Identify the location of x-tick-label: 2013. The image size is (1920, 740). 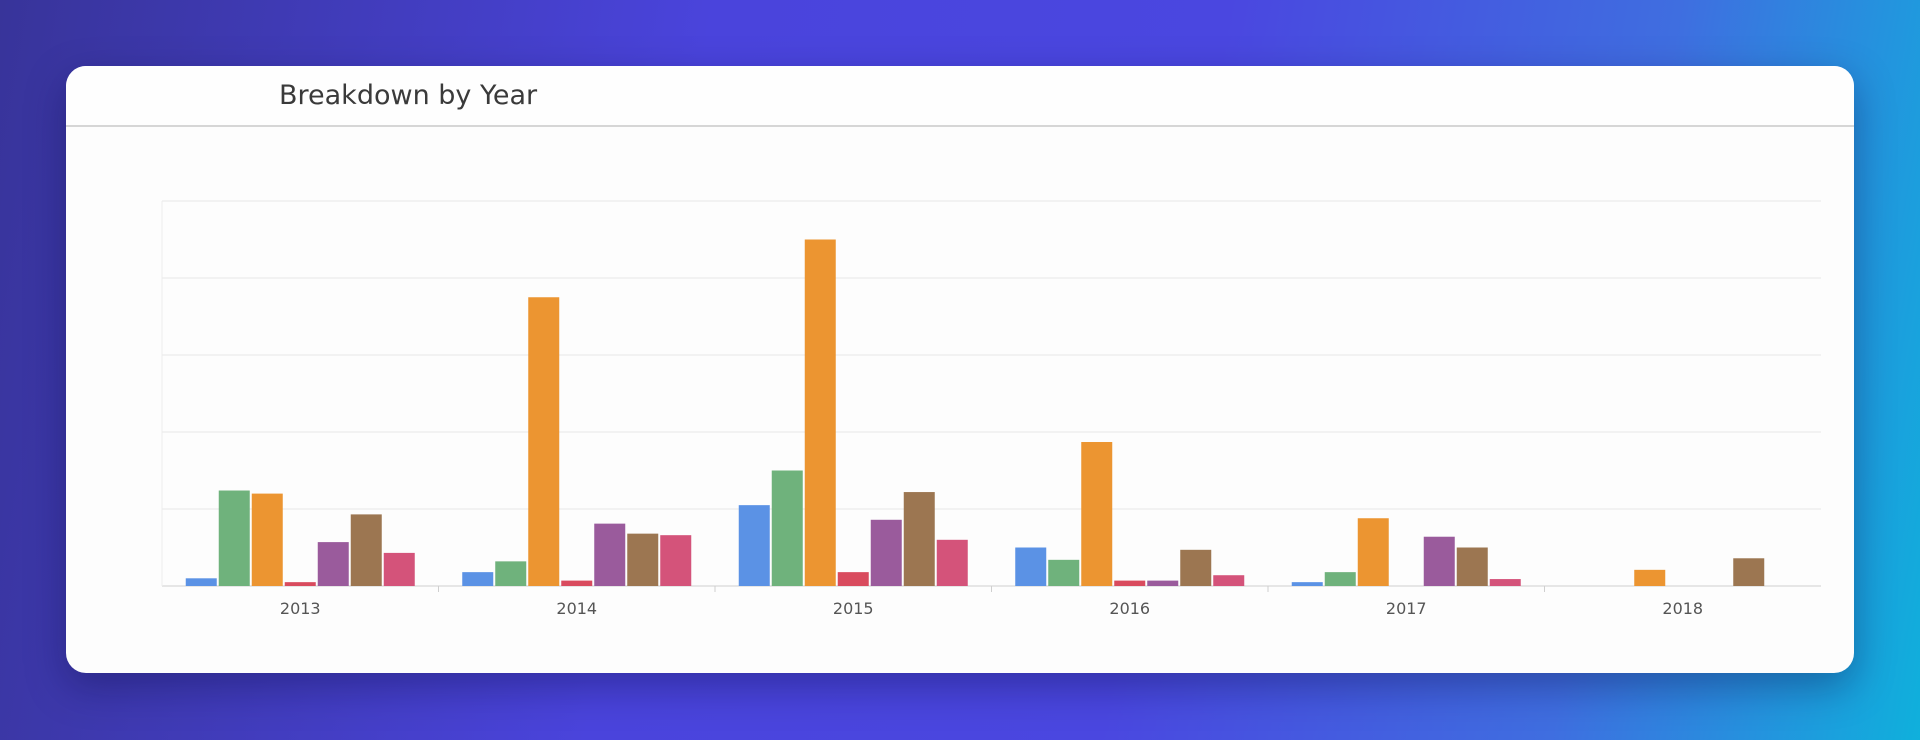
(300, 608).